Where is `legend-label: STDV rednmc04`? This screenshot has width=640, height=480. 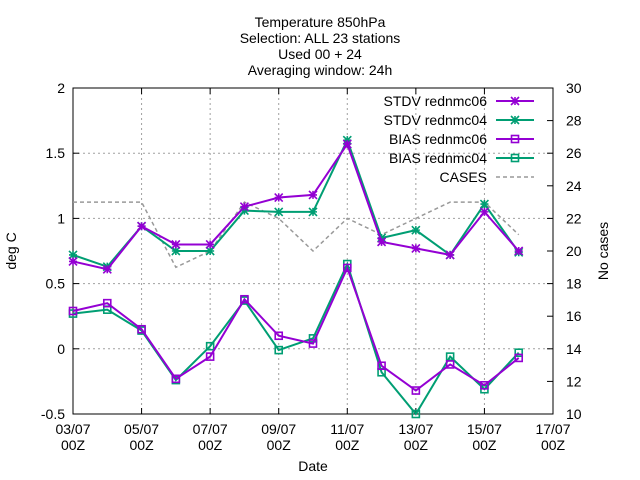
legend-label: STDV rednmc04 is located at coordinates (436, 120).